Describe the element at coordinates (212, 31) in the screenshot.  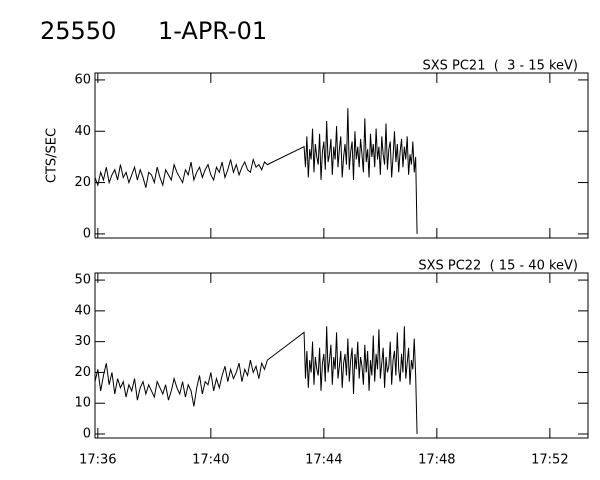
I see `header-date: 1-APR-01` at that location.